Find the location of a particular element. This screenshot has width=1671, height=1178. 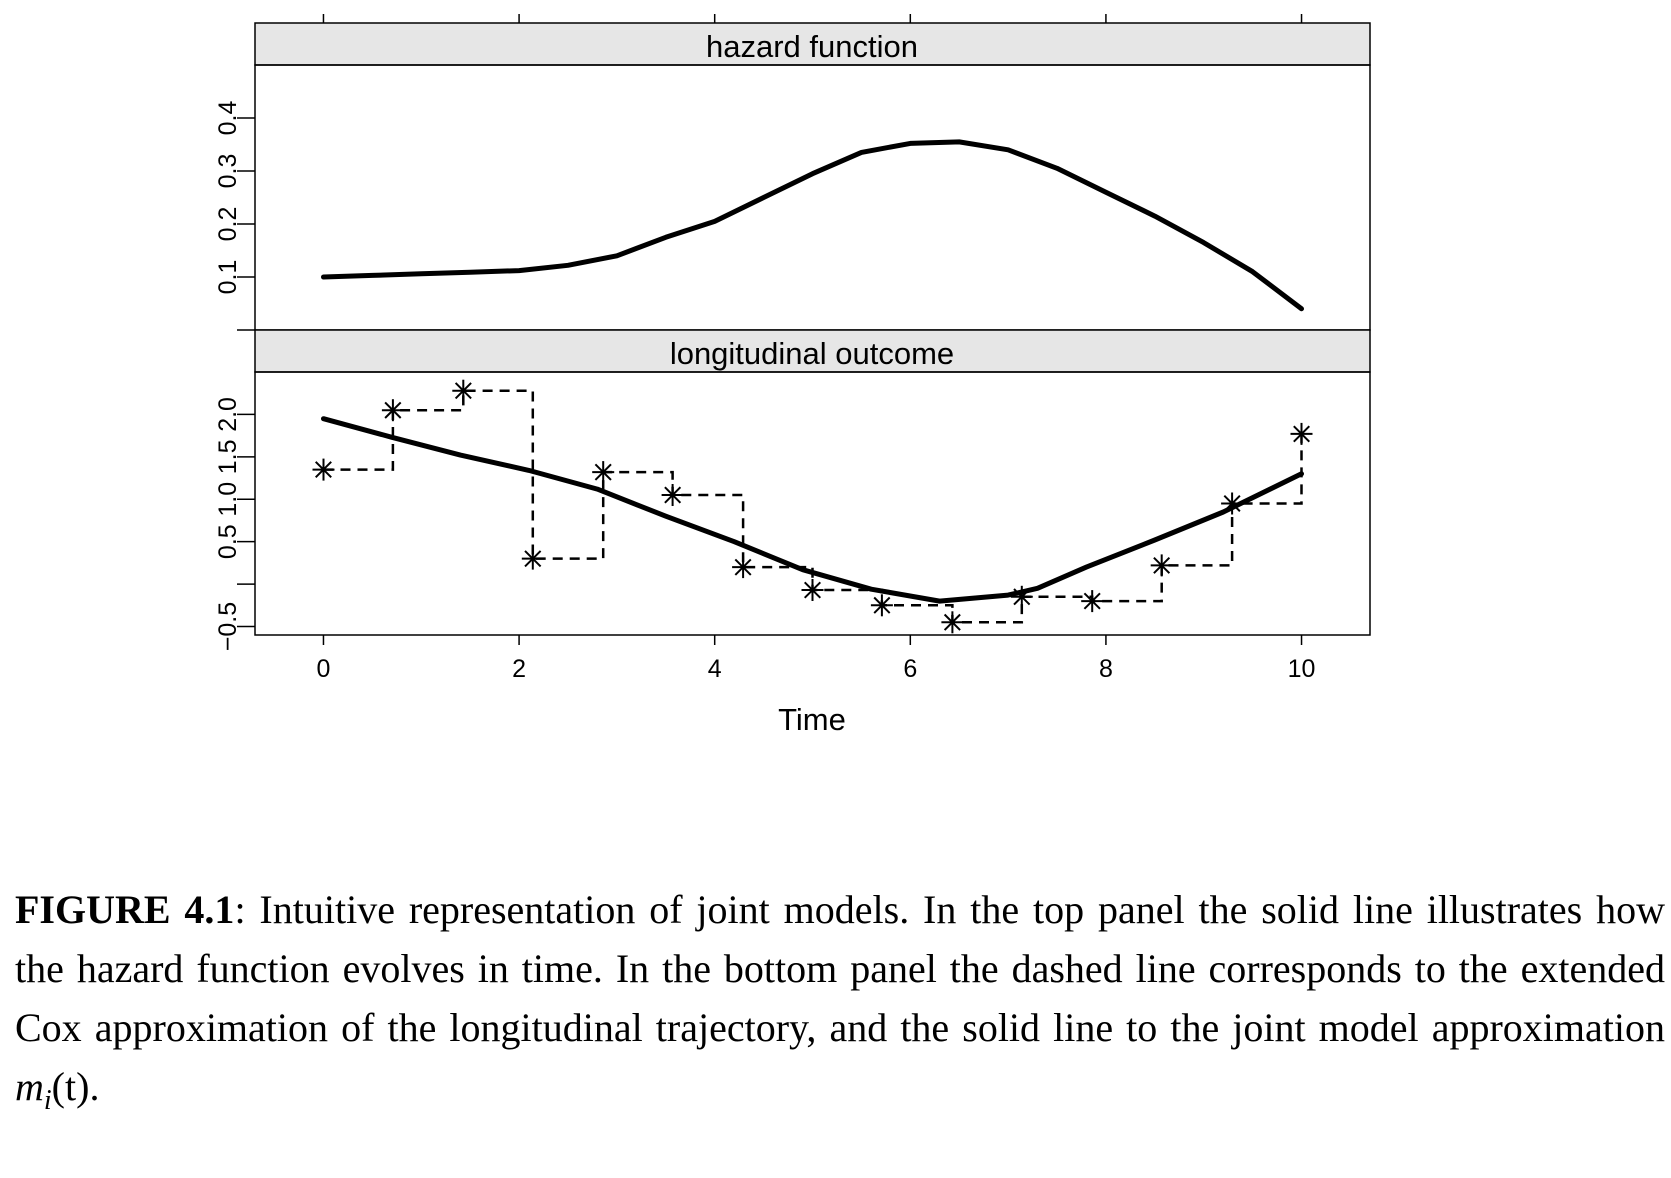

longitudinal-y-tick-label: 2.0 is located at coordinates (228, 414).